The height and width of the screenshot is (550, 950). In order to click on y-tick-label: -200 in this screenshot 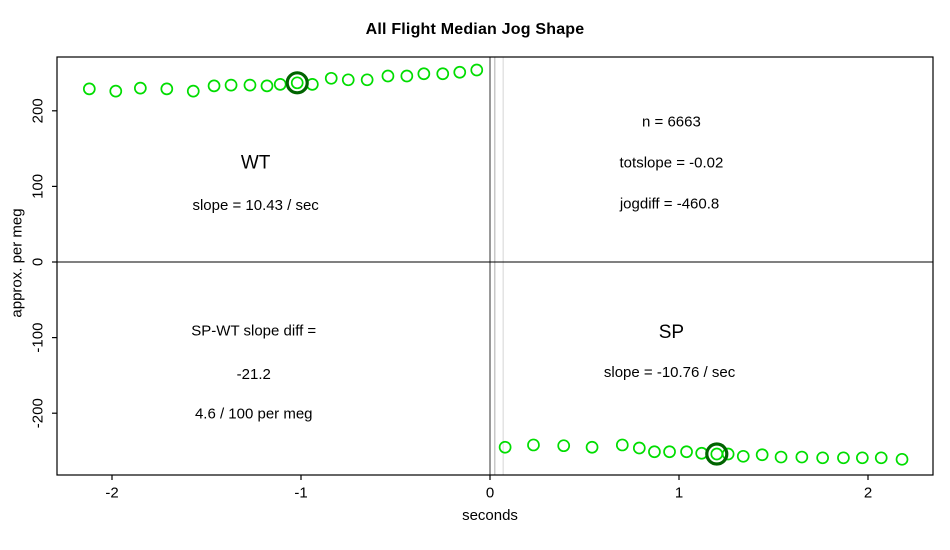, I will do `click(38, 413)`.